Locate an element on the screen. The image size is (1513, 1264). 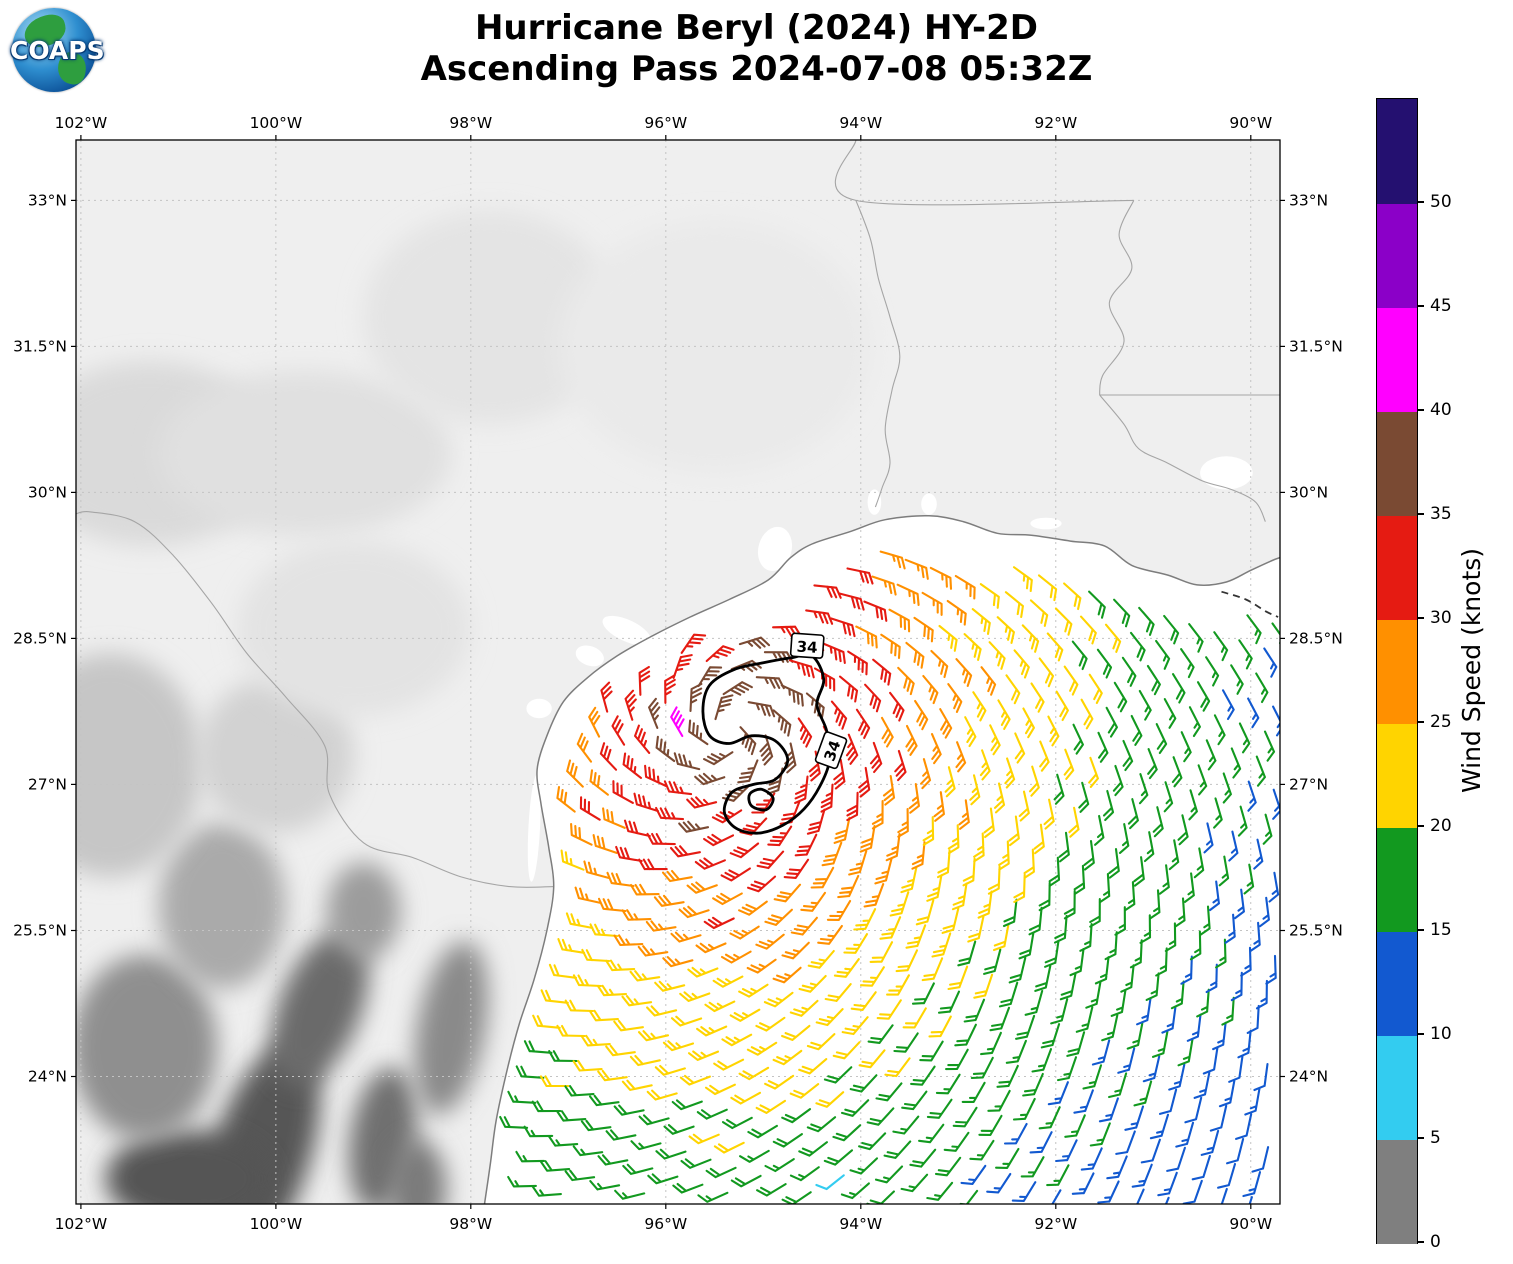
colorbar-tick-label: 40 is located at coordinates (1441, 410).